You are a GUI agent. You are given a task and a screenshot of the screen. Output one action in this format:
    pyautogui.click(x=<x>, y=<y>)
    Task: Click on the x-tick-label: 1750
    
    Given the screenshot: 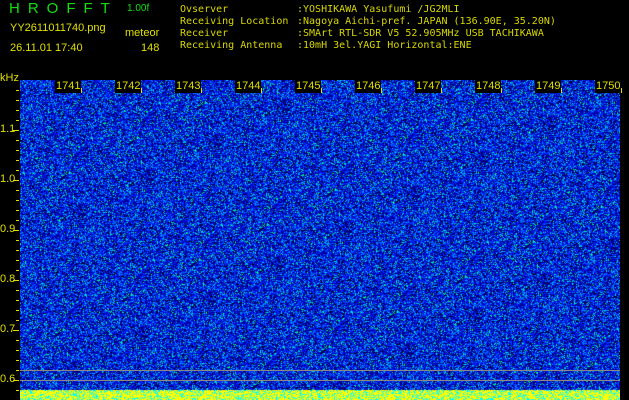 What is the action you would take?
    pyautogui.click(x=608, y=86)
    